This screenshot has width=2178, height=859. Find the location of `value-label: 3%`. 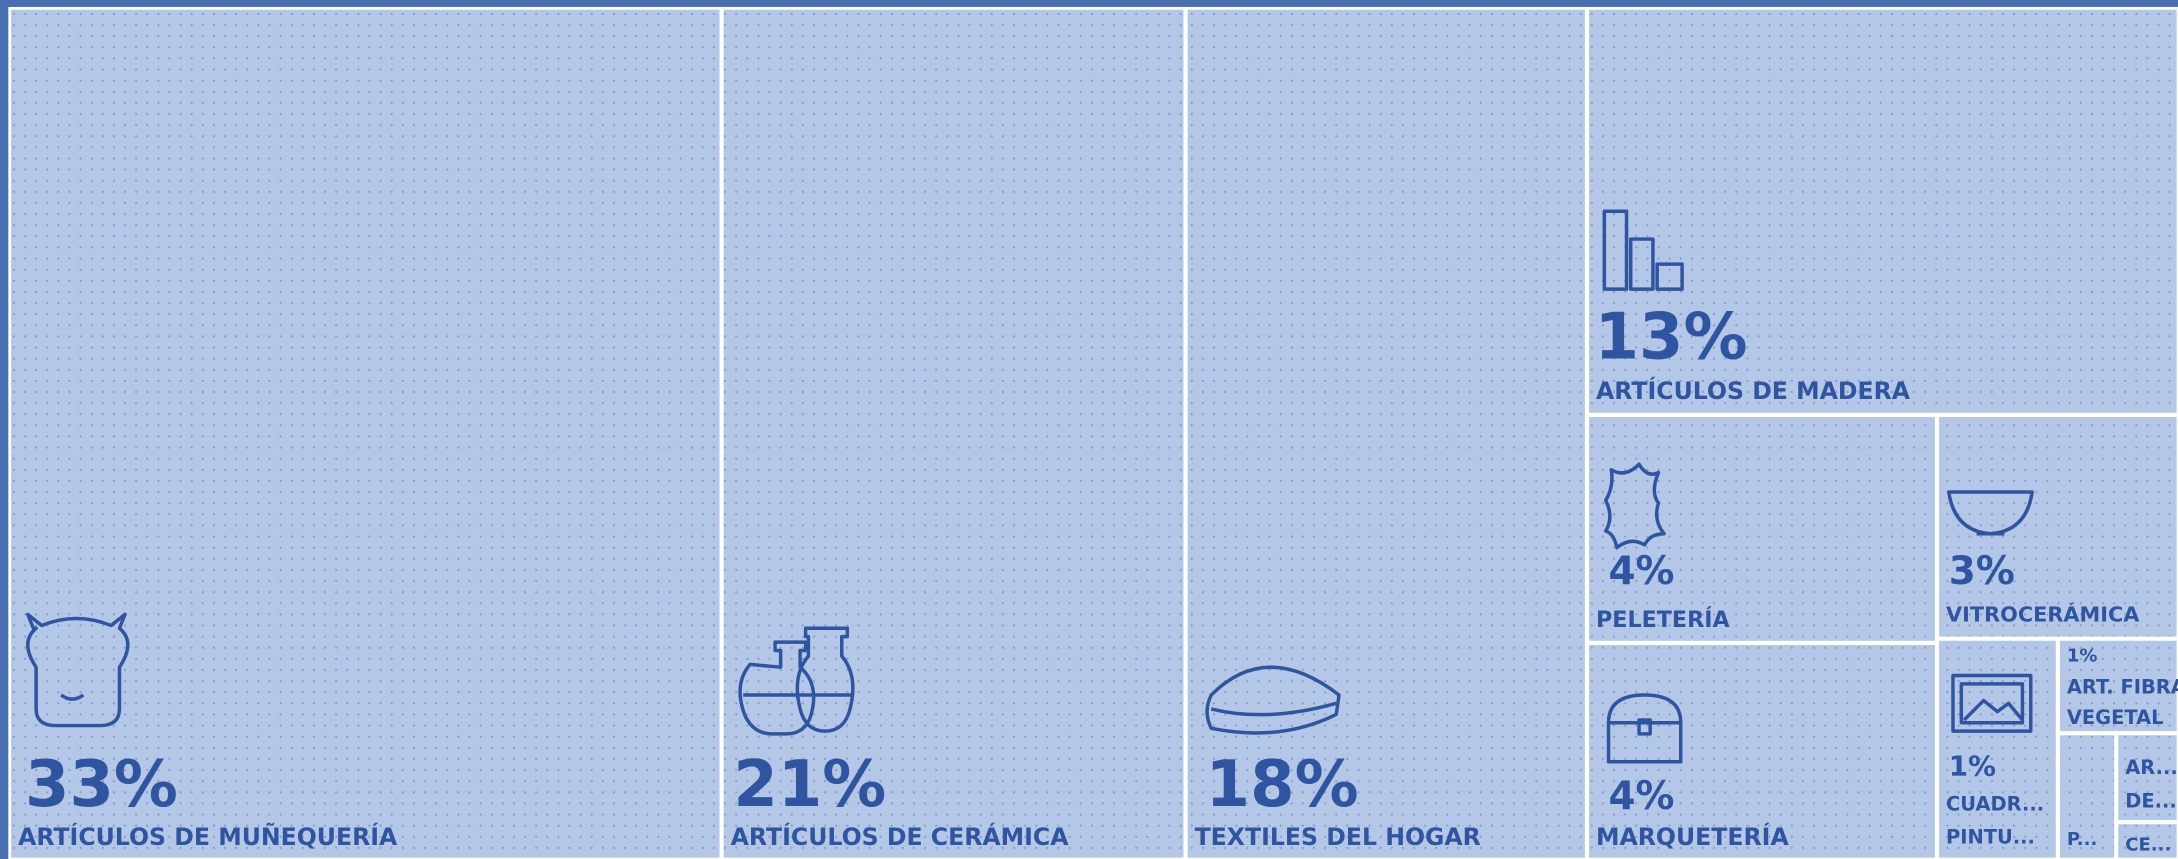

value-label: 3% is located at coordinates (1982, 571).